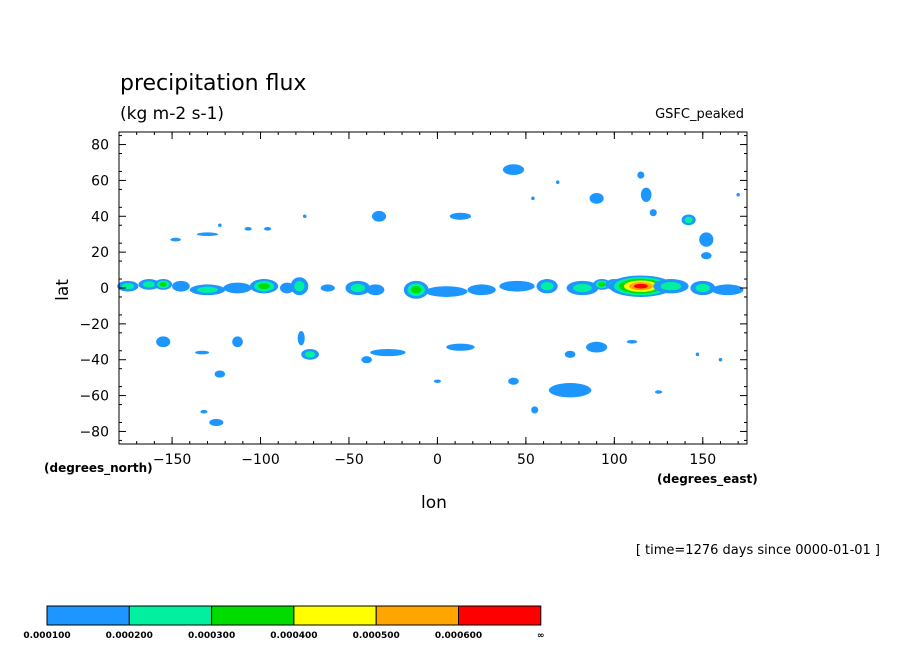 The width and height of the screenshot is (904, 654). What do you see at coordinates (699, 114) in the screenshot?
I see `source-label: GSFC_peaked` at bounding box center [699, 114].